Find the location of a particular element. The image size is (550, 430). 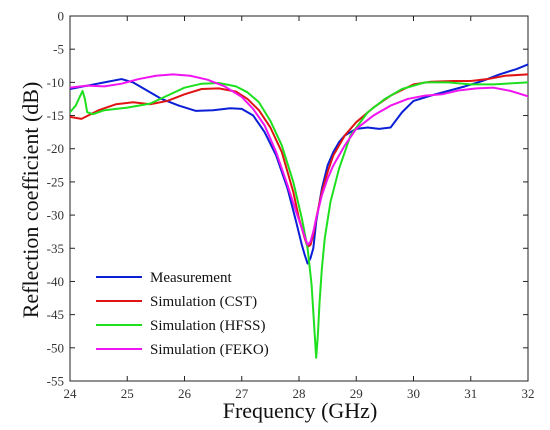

x-tick-label: 30 is located at coordinates (413, 393).